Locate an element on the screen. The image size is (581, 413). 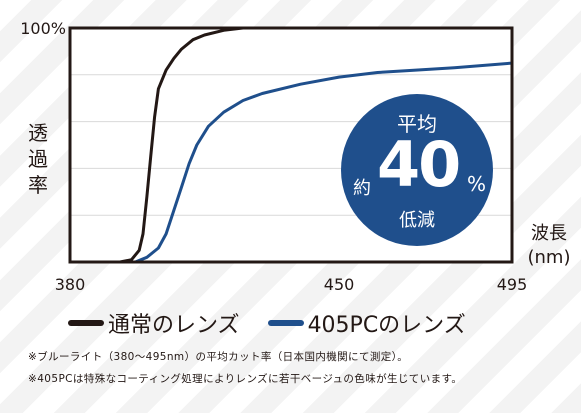
badge-bottom-text: 低減 is located at coordinates (417, 220).